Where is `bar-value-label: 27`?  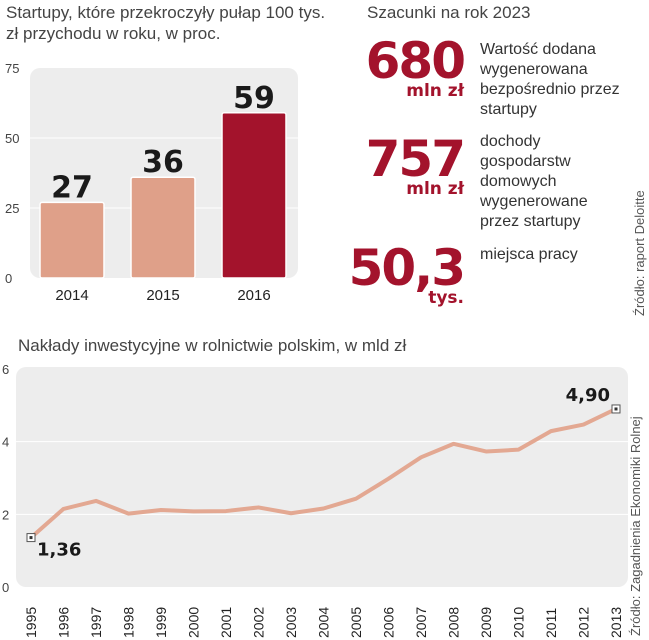
bar-value-label: 27 is located at coordinates (72, 187).